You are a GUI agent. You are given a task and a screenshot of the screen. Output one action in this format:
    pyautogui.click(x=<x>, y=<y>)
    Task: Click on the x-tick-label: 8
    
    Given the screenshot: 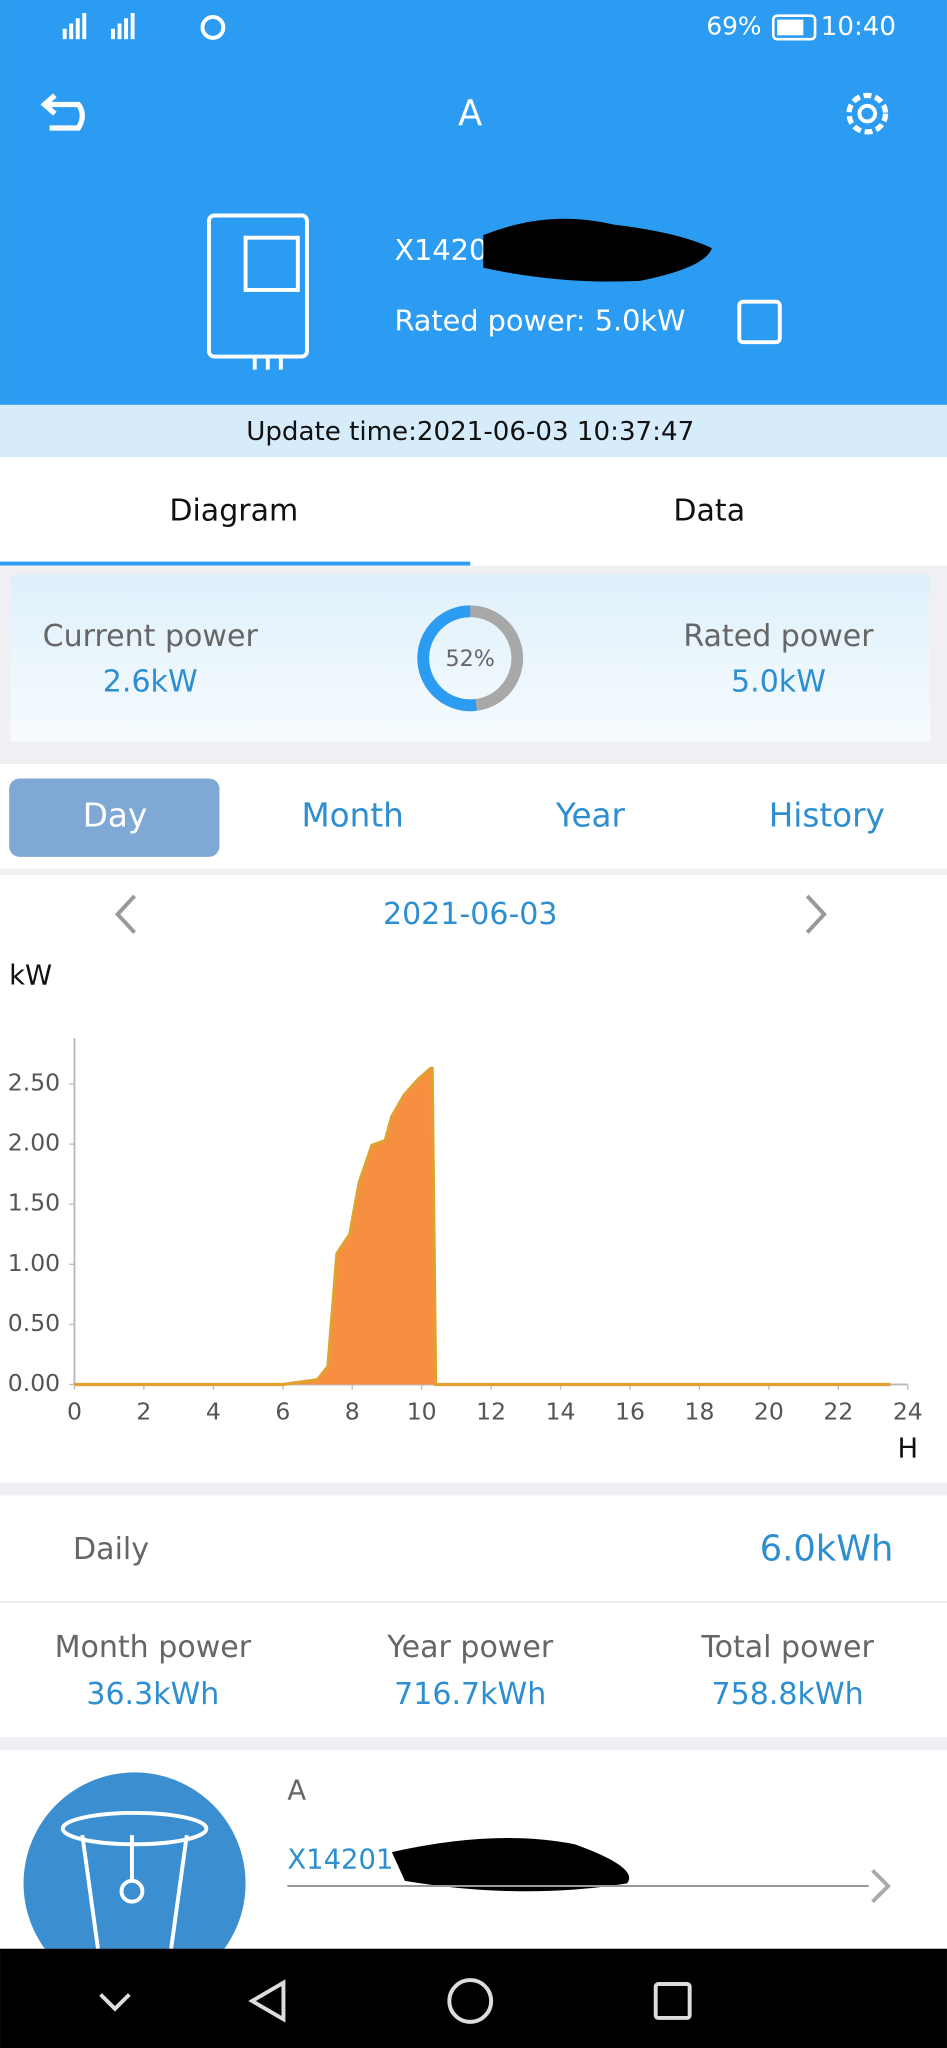 What is the action you would take?
    pyautogui.click(x=352, y=1412)
    